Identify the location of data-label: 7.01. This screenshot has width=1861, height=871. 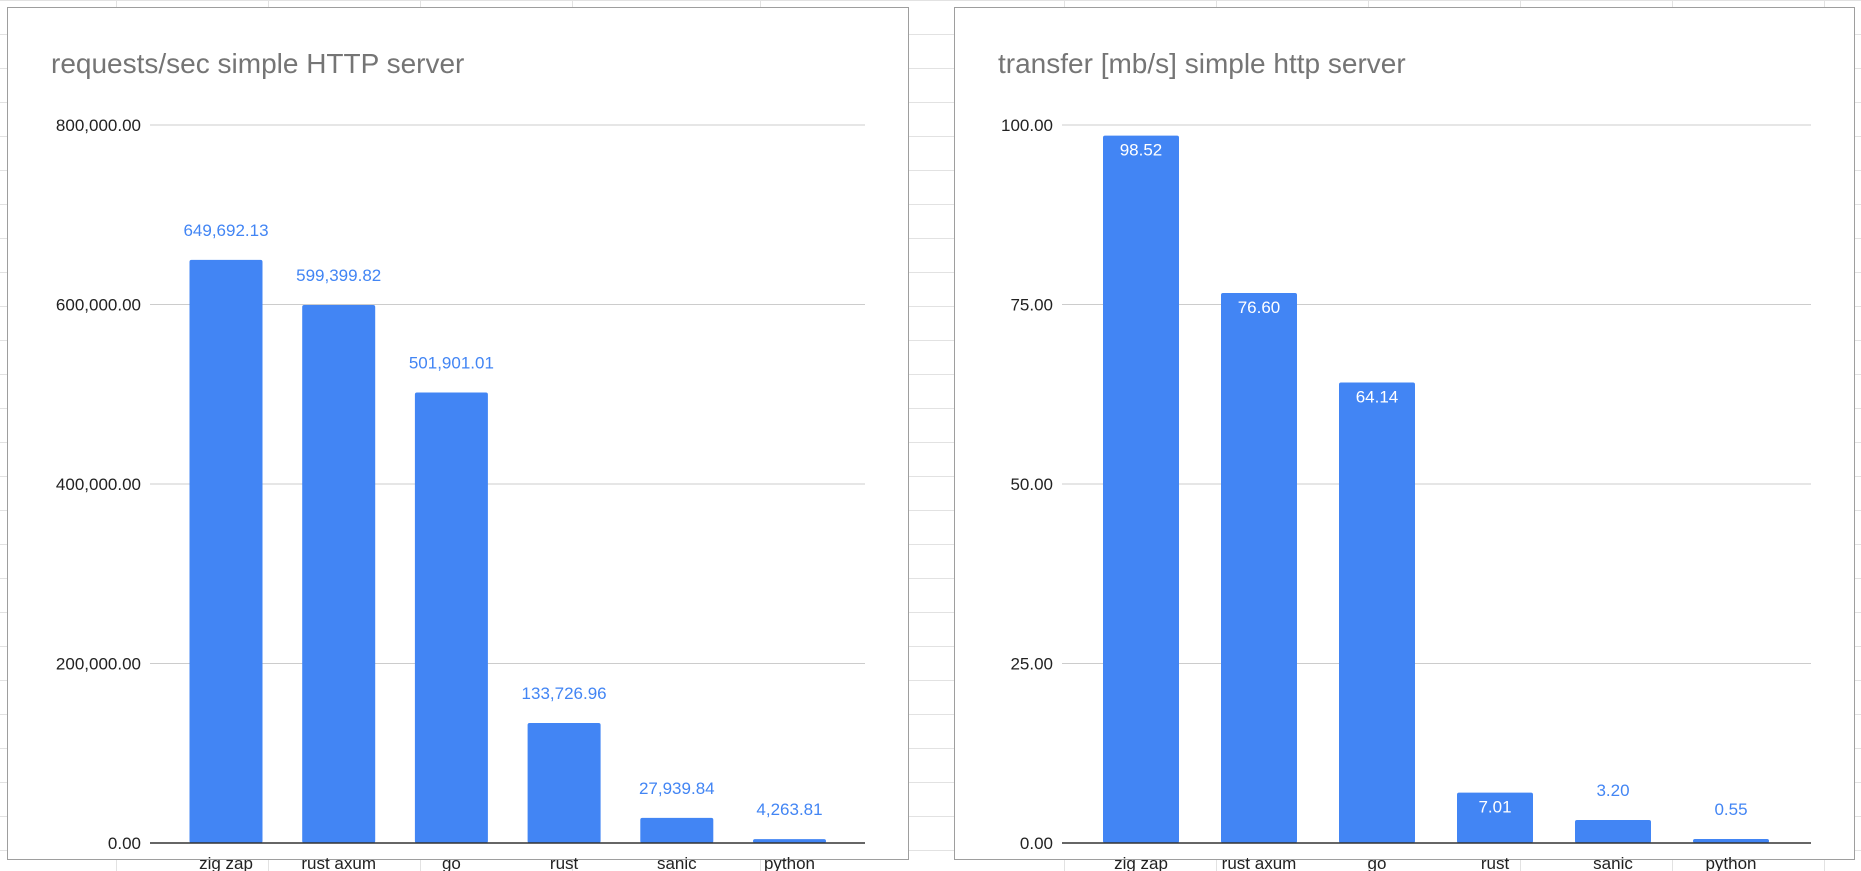
(1494, 807).